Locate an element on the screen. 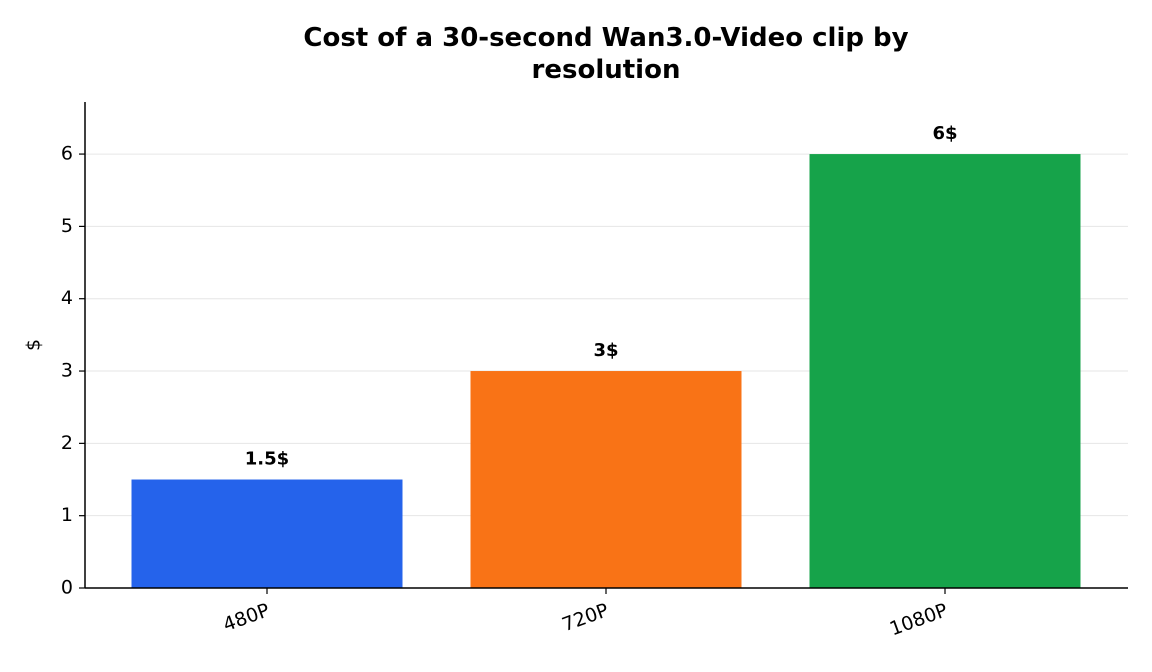 Image resolution: width=1152 pixels, height=672 pixels. value-label: 6$ is located at coordinates (944, 133).